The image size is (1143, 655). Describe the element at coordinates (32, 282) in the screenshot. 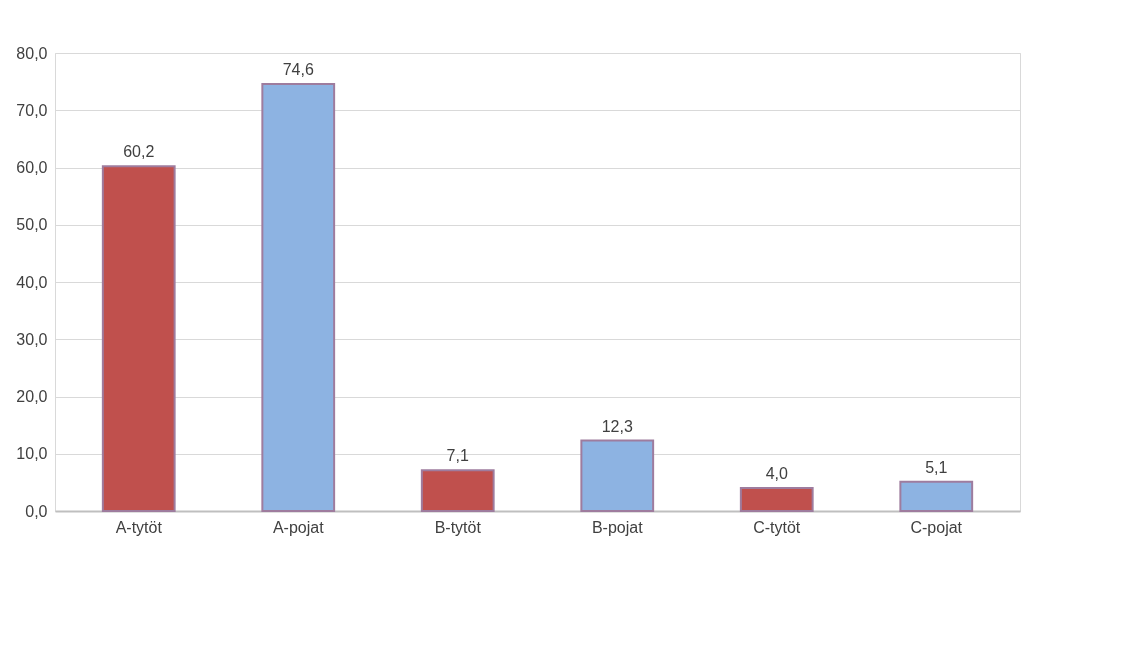

I see `y-tick-label: 40,0` at that location.